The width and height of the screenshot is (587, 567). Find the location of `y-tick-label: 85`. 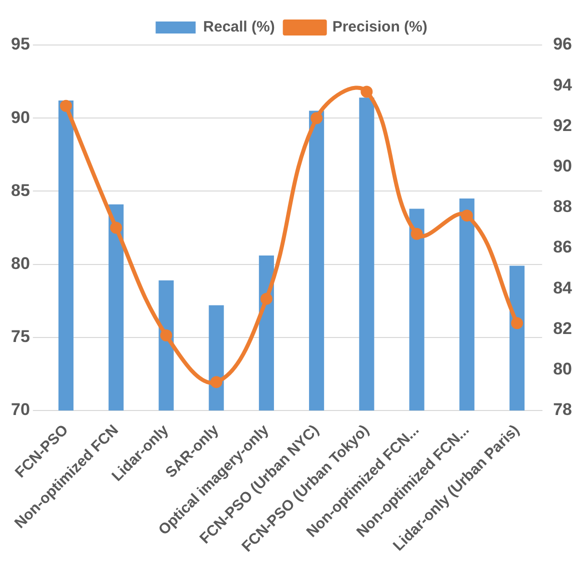

y-tick-label: 85 is located at coordinates (20, 190).